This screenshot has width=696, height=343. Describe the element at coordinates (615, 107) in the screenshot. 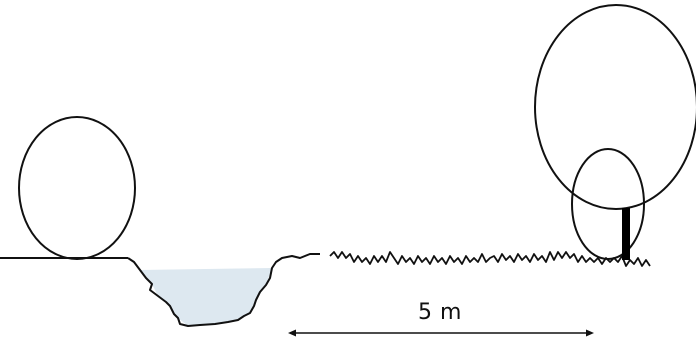

I see `right-tree-large-crown` at that location.